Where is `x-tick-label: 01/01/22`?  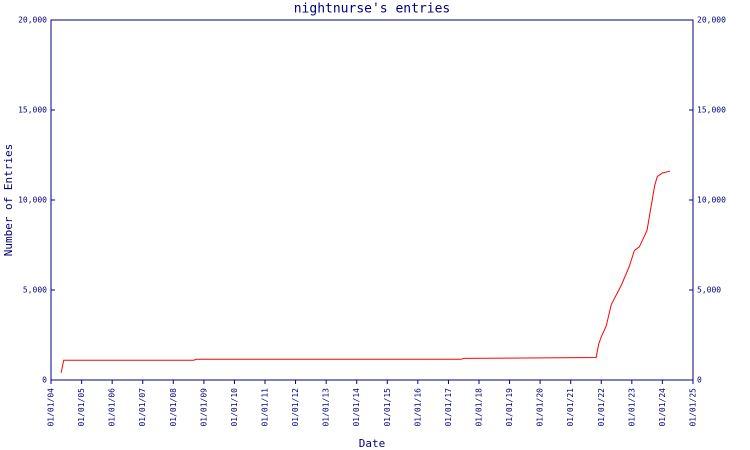
x-tick-label: 01/01/22 is located at coordinates (601, 407).